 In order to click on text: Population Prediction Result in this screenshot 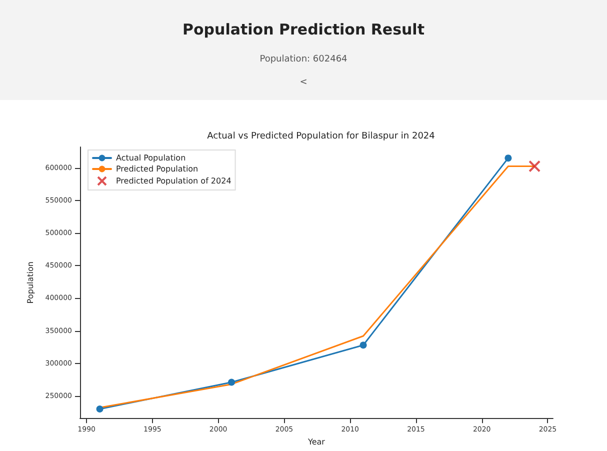, I will do `click(303, 29)`.